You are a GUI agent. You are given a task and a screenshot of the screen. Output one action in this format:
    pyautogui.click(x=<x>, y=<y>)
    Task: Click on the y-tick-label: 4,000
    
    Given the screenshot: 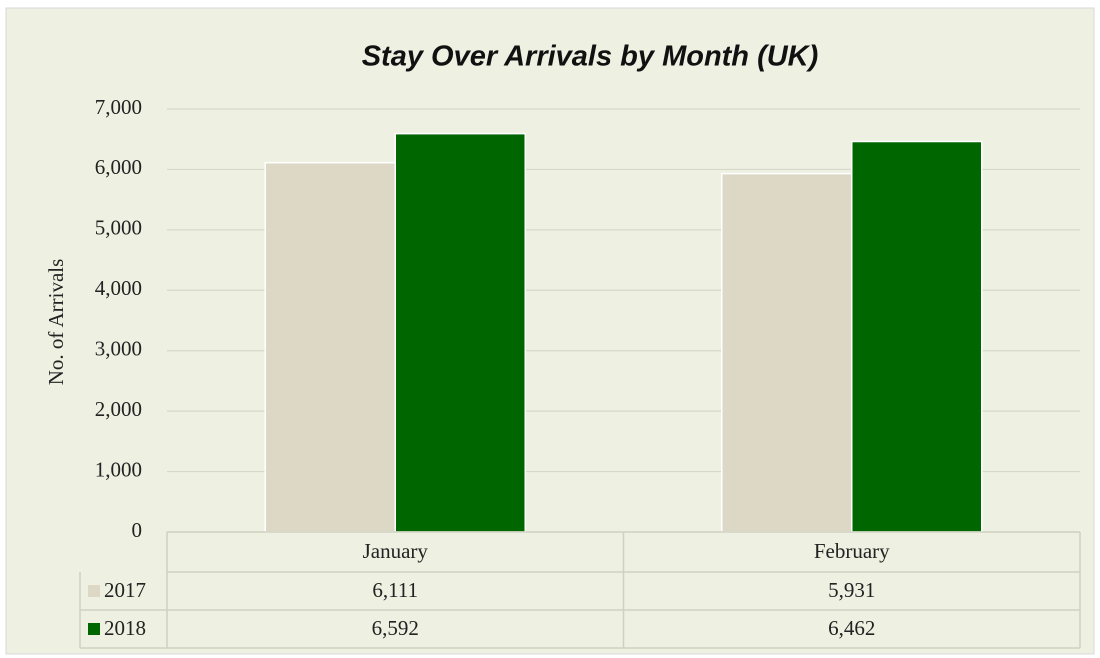 What is the action you would take?
    pyautogui.click(x=118, y=288)
    